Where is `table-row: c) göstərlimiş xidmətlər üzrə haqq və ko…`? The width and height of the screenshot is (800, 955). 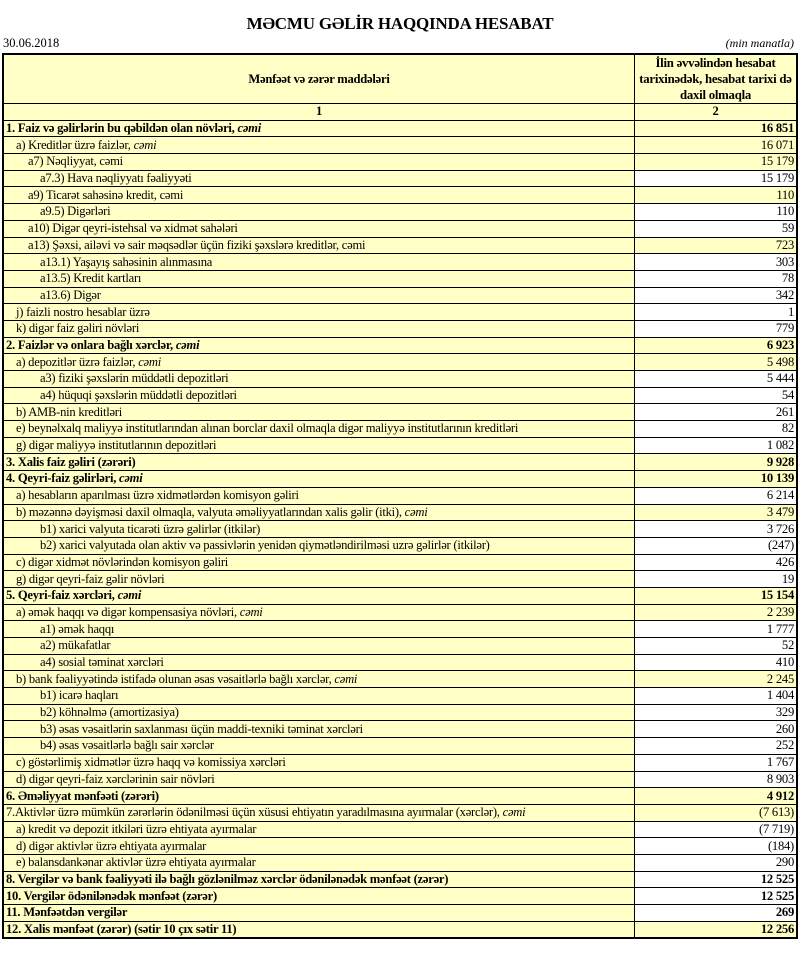
table-row: c) göstərlimiş xidmətlər üzrə haqq və ko… is located at coordinates (400, 762).